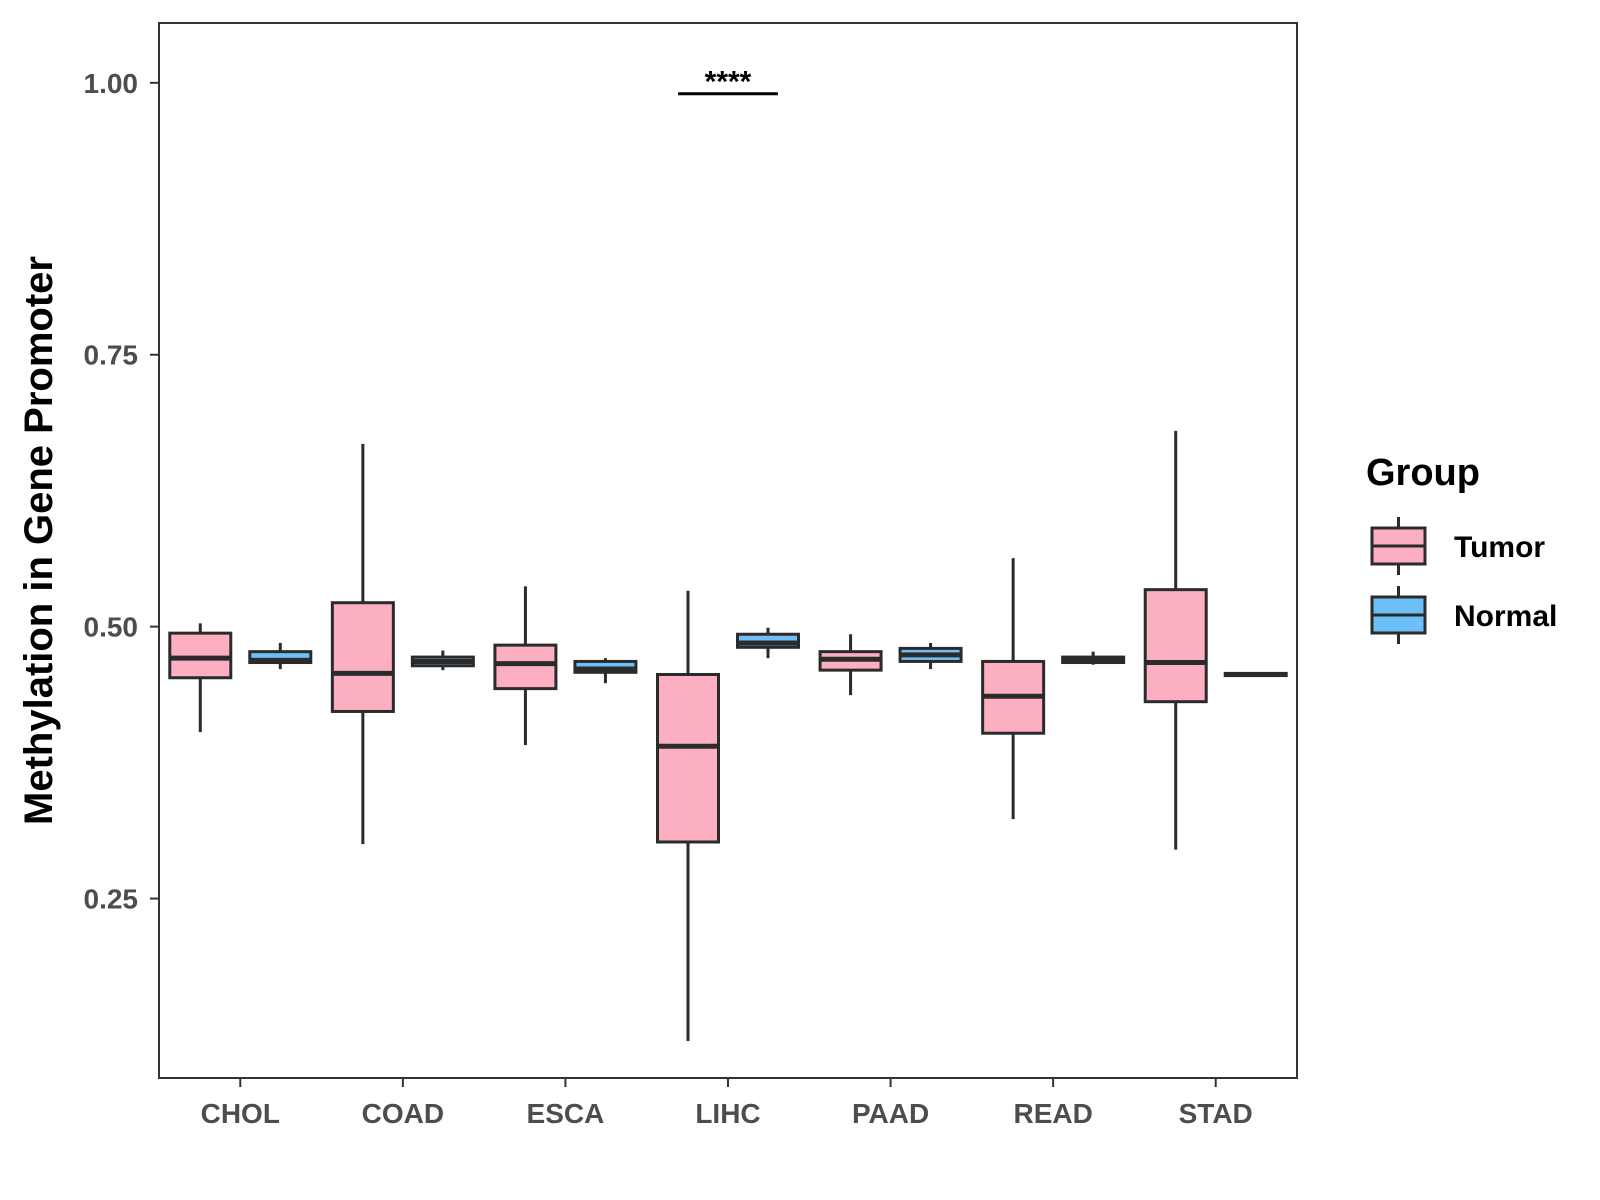 This screenshot has height=1200, width=1600. I want to click on legend-item-tumor: Tumor, so click(1457, 546).